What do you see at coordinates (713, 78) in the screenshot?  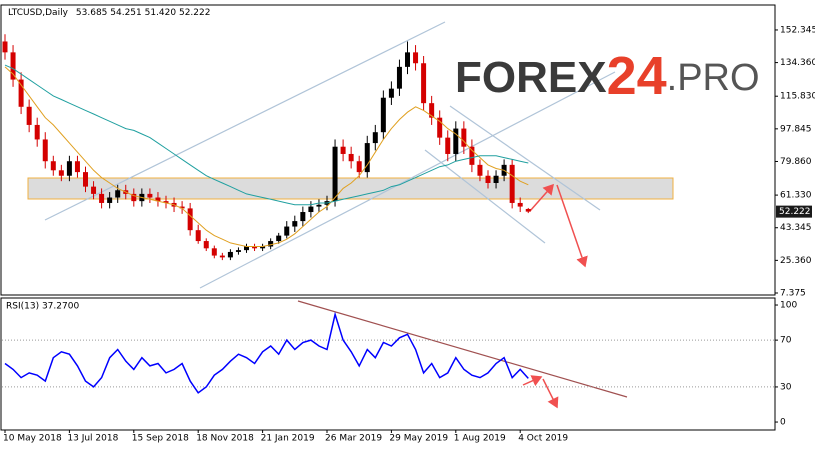 I see `logo-part: .PRO` at bounding box center [713, 78].